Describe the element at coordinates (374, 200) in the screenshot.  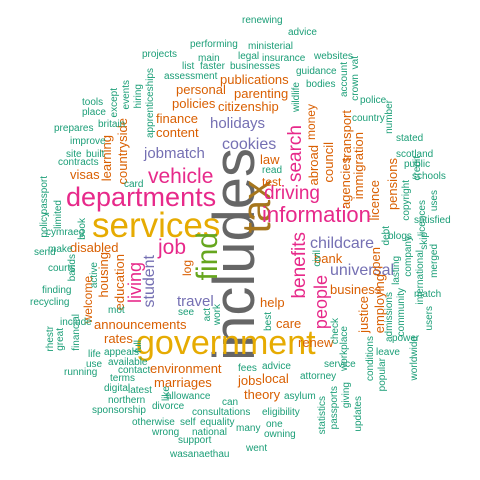
I see `word-licence: licence` at that location.